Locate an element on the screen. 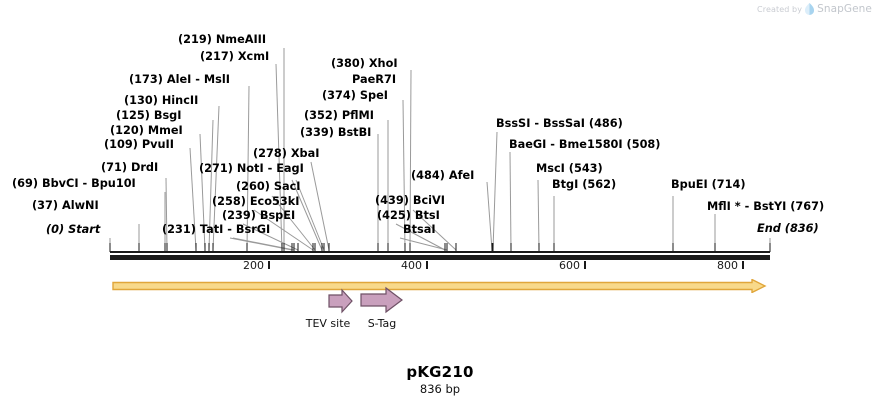 This screenshot has width=880, height=404. site-label-bcivi: (439) BciVI is located at coordinates (410, 200).